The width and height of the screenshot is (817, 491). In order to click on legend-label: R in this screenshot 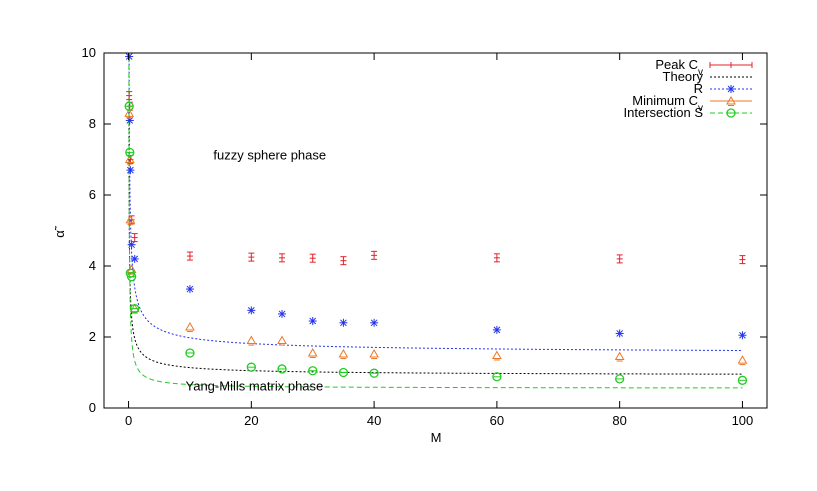, I will do `click(698, 88)`.